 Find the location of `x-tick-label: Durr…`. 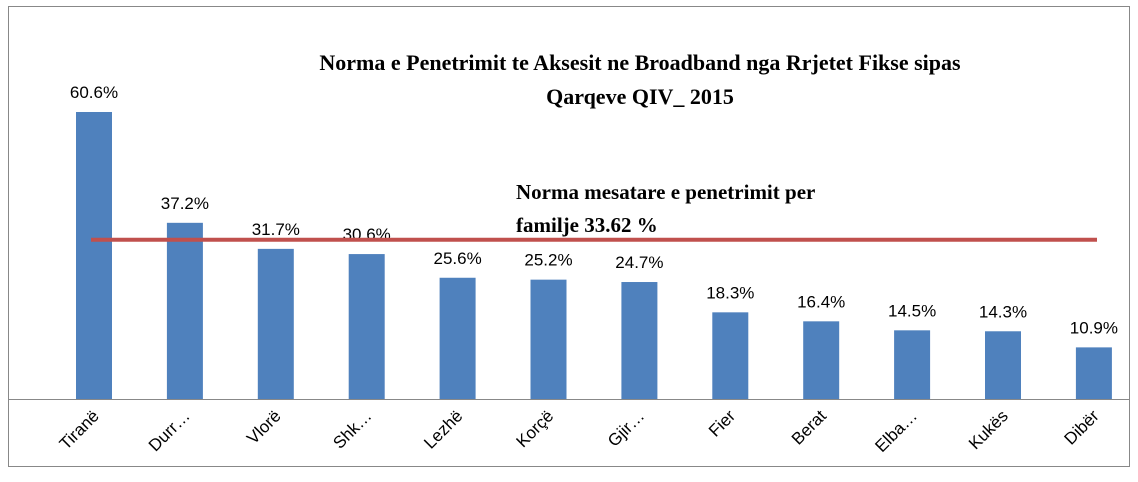

x-tick-label: Durr… is located at coordinates (169, 430).